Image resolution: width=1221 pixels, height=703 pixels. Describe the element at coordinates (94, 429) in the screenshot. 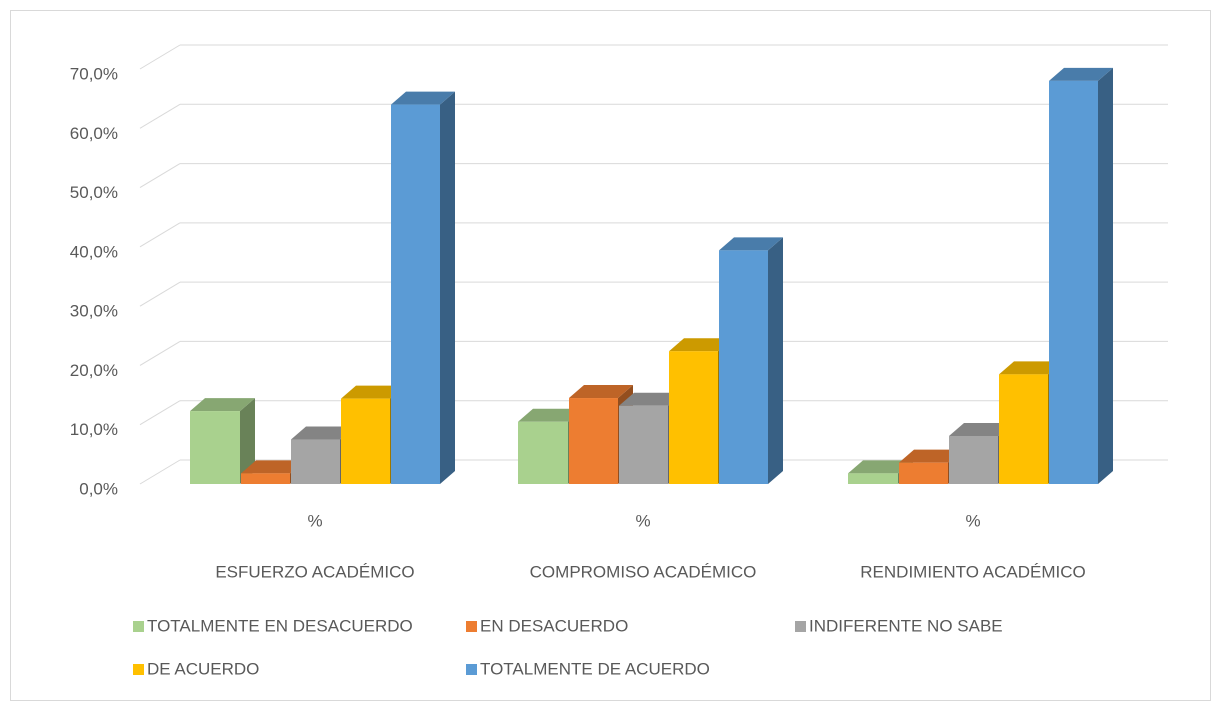

I see `y-tick-label: 10,0%` at that location.